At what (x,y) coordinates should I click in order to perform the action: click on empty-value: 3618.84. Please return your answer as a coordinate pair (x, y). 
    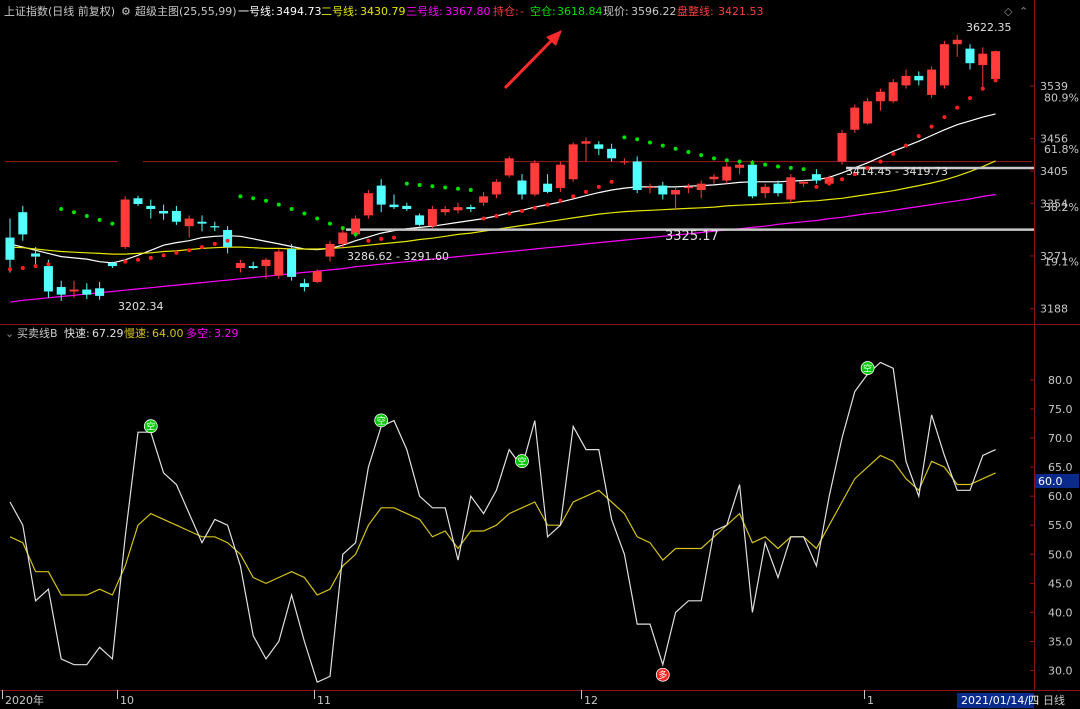
    Looking at the image, I should click on (580, 11).